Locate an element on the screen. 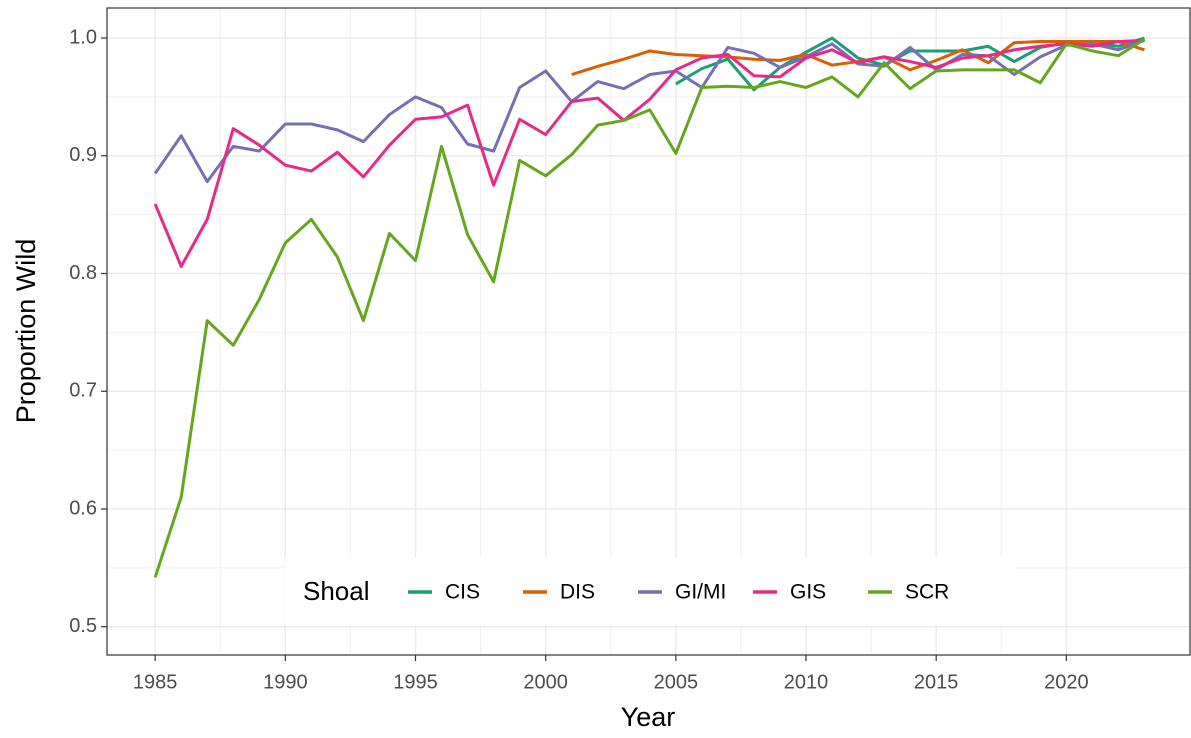 The image size is (1191, 738). legend-label: SCR is located at coordinates (927, 592).